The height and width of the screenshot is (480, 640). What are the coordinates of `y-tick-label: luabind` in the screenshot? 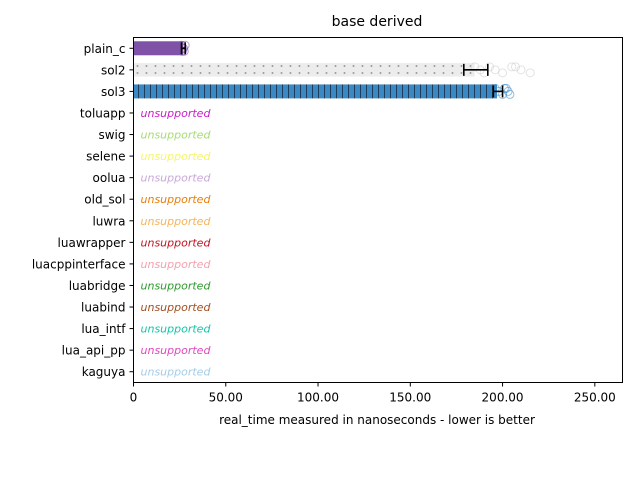 It's located at (103, 308).